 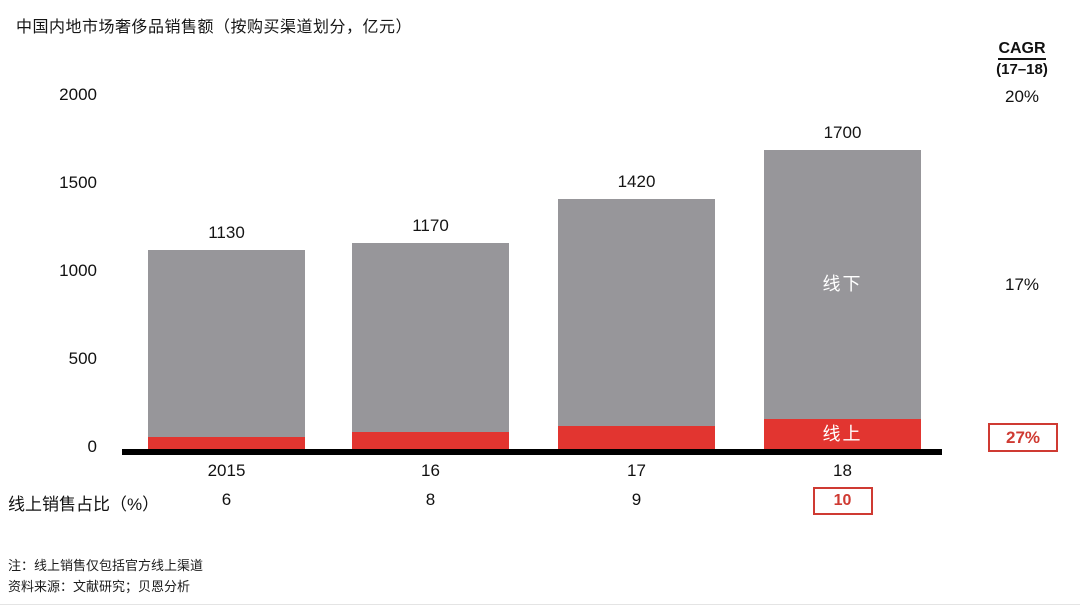 I want to click on bar-total-label: 1700, so click(x=842, y=132).